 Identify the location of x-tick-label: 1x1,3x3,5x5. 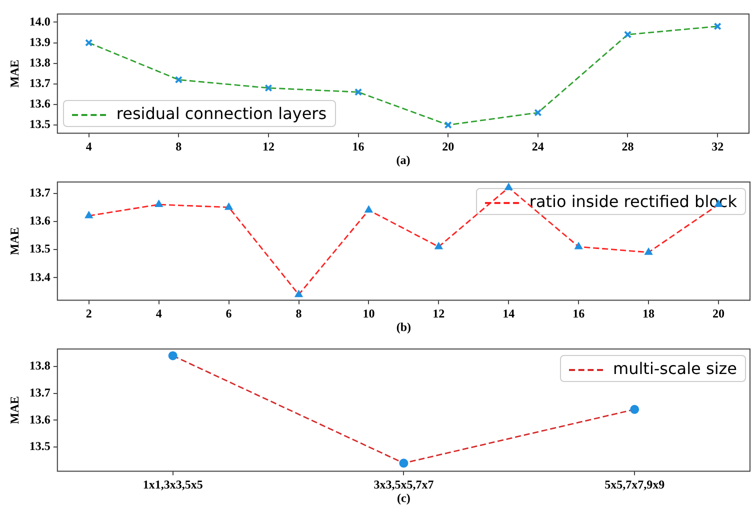
(172, 484).